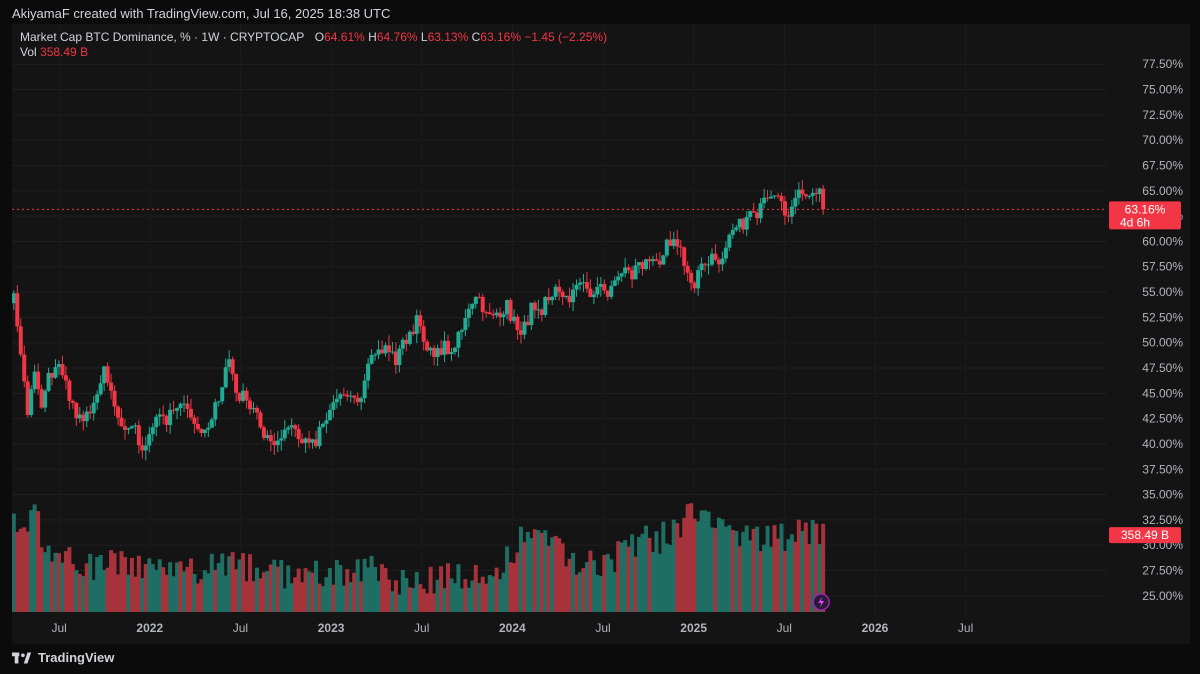 The width and height of the screenshot is (1200, 674). What do you see at coordinates (1162, 267) in the screenshot?
I see `y-tick-label: 57.50%` at bounding box center [1162, 267].